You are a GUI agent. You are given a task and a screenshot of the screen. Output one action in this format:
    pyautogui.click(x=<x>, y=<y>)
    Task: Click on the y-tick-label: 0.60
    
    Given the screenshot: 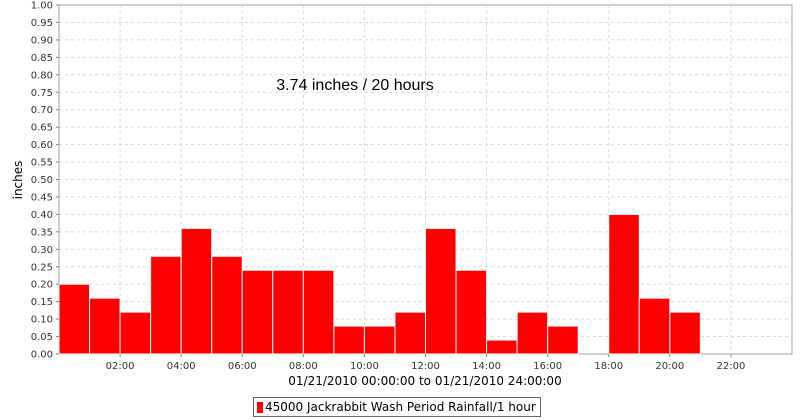 What is the action you would take?
    pyautogui.click(x=42, y=145)
    